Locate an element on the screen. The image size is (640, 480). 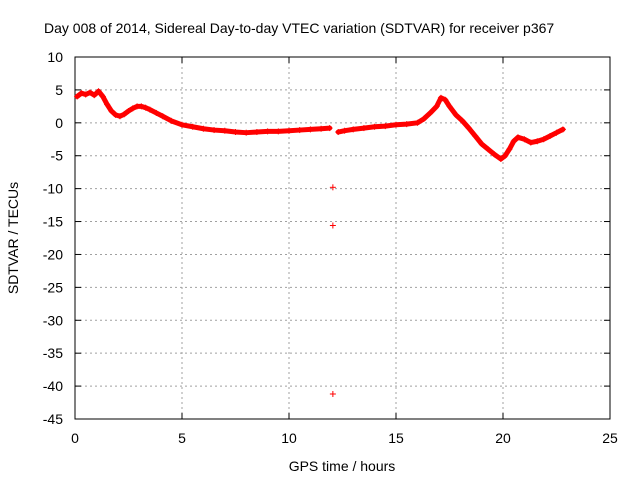
x-tick-label: 15 is located at coordinates (396, 438).